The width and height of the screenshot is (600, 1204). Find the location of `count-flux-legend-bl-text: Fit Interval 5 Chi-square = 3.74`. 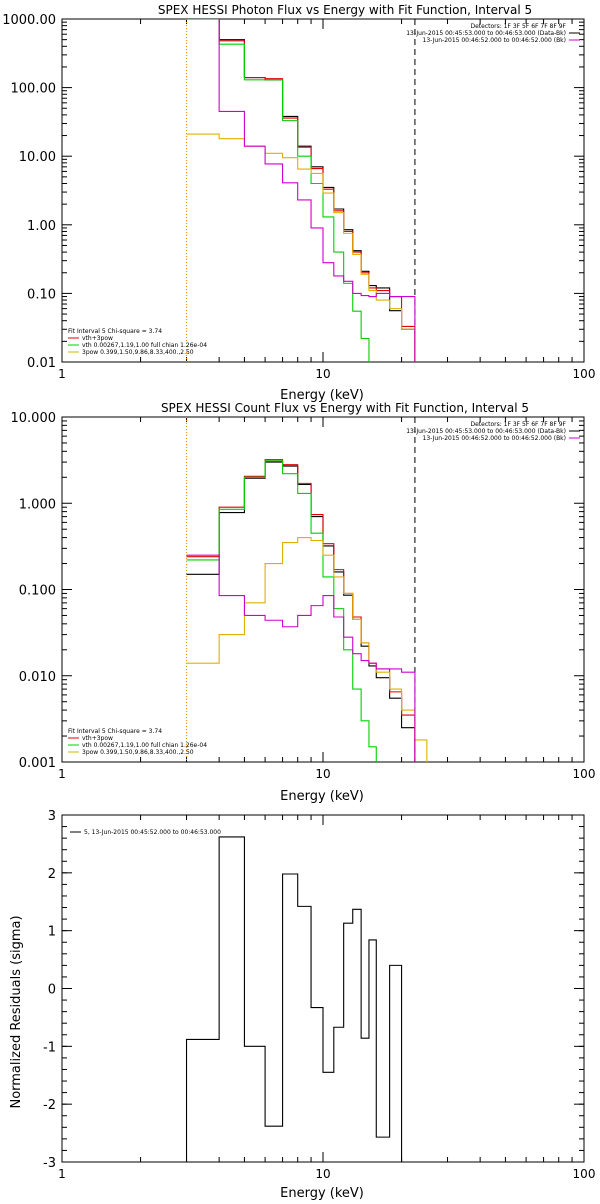

count-flux-legend-bl-text: Fit Interval 5 Chi-square = 3.74 is located at coordinates (115, 731).